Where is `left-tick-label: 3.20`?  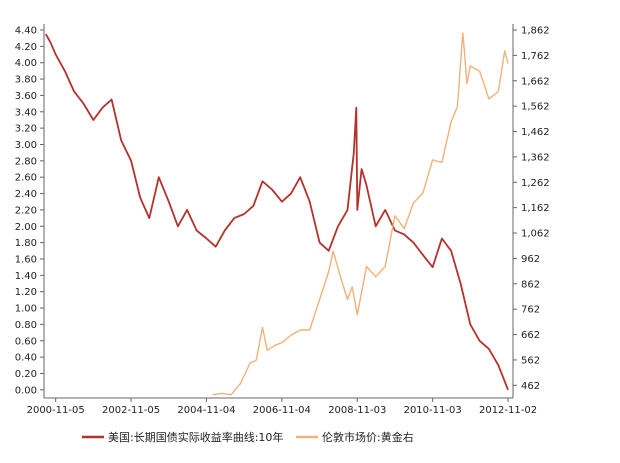
left-tick-label: 3.20 is located at coordinates (26, 129).